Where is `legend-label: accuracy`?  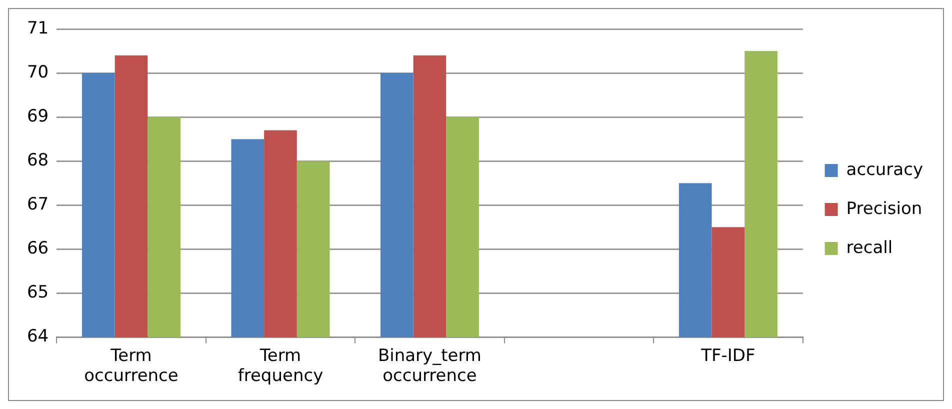
legend-label: accuracy is located at coordinates (885, 170).